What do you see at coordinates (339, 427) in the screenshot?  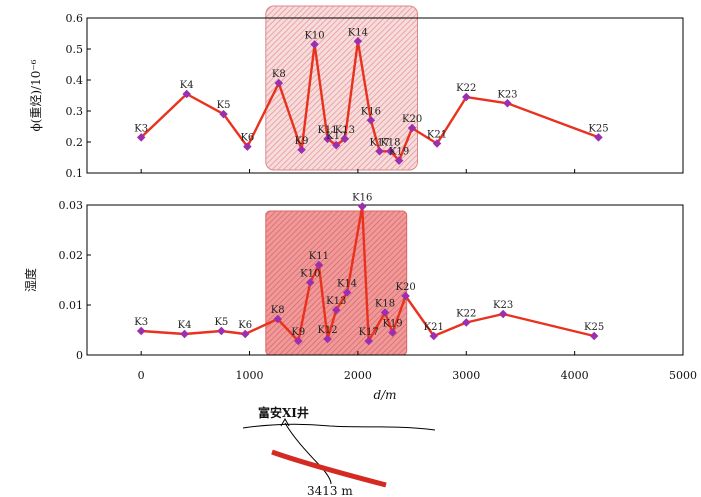 I see `ground-surface-line` at bounding box center [339, 427].